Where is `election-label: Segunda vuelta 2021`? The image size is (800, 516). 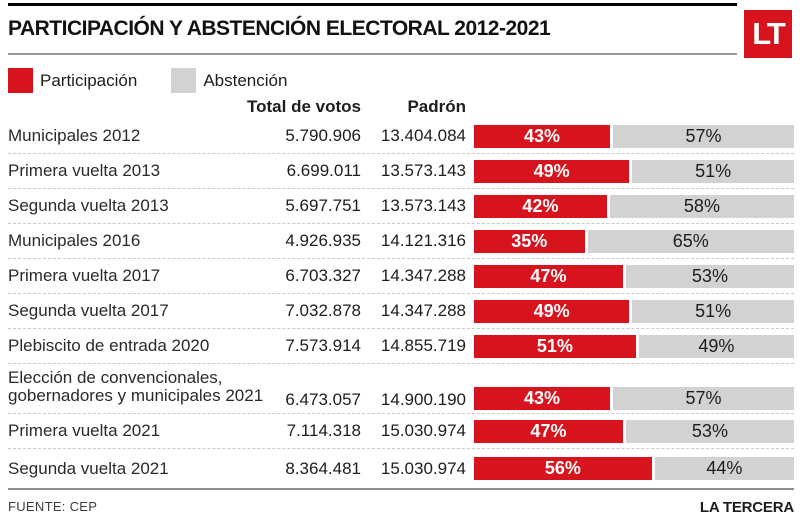 election-label: Segunda vuelta 2021 is located at coordinates (88, 468).